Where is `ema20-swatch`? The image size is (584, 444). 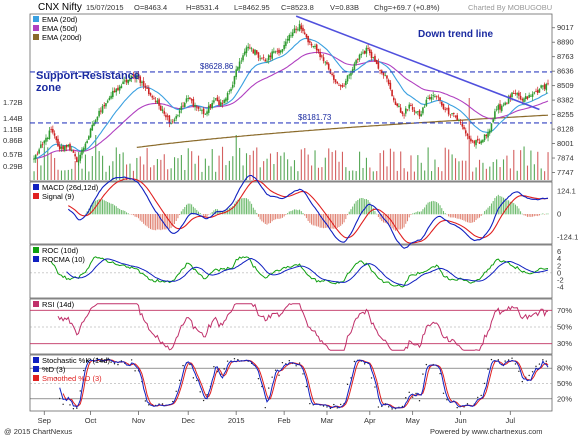
ema20-swatch is located at coordinates (36, 19).